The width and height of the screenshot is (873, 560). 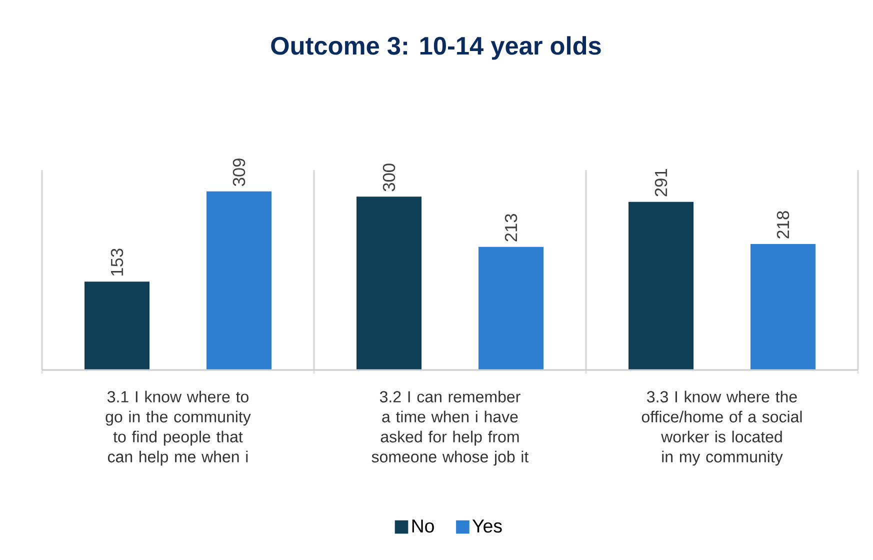 I want to click on x-tick-label: 3.1 I know where to go in the community to find people that can help me when i, so click(x=178, y=428).